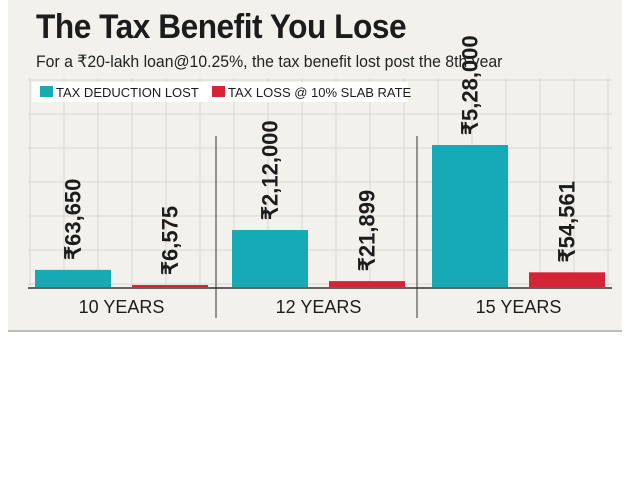 The width and height of the screenshot is (630, 480). I want to click on data-label: ₹63,650, so click(73, 219).